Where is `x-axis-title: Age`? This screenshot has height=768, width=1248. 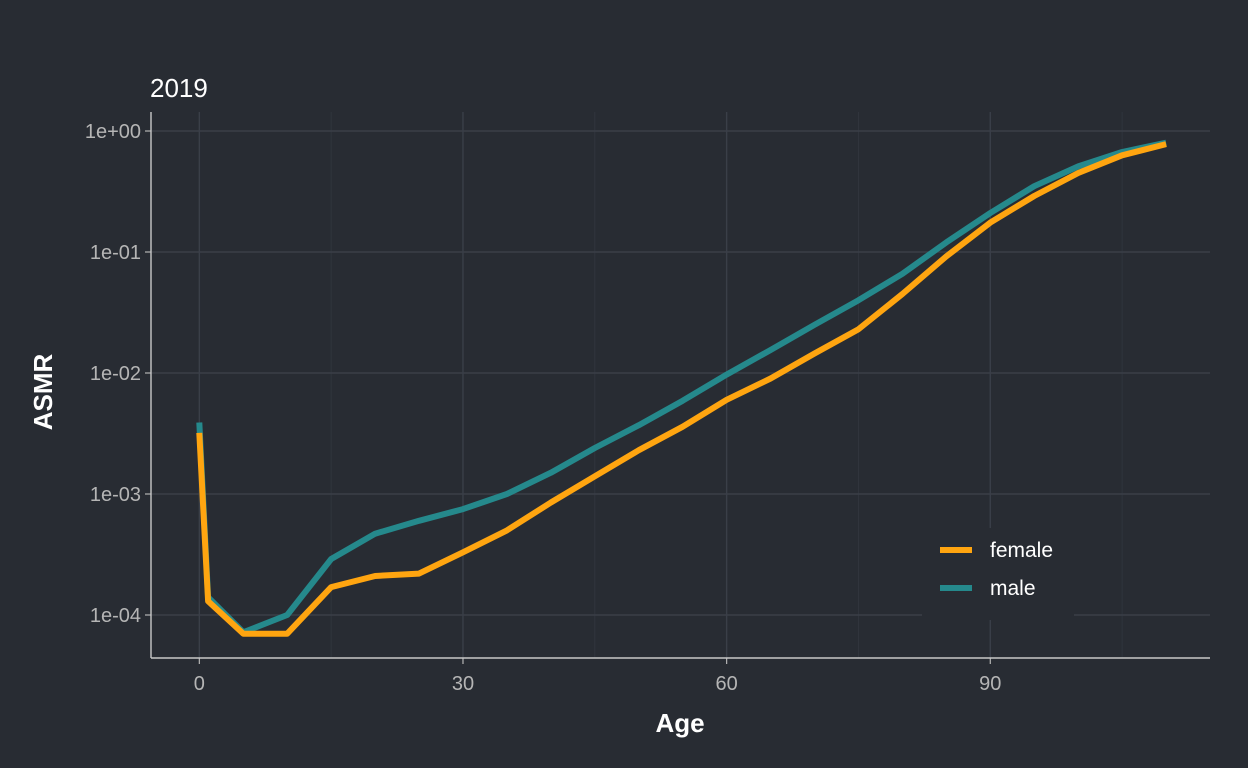 x-axis-title: Age is located at coordinates (679, 723).